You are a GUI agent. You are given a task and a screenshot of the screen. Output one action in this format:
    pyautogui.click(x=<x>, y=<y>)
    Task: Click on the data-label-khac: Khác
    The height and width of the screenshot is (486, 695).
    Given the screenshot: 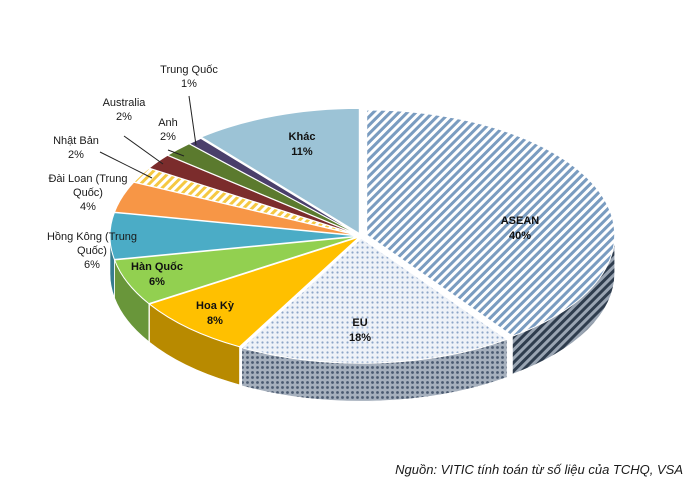 What is the action you would take?
    pyautogui.click(x=302, y=137)
    